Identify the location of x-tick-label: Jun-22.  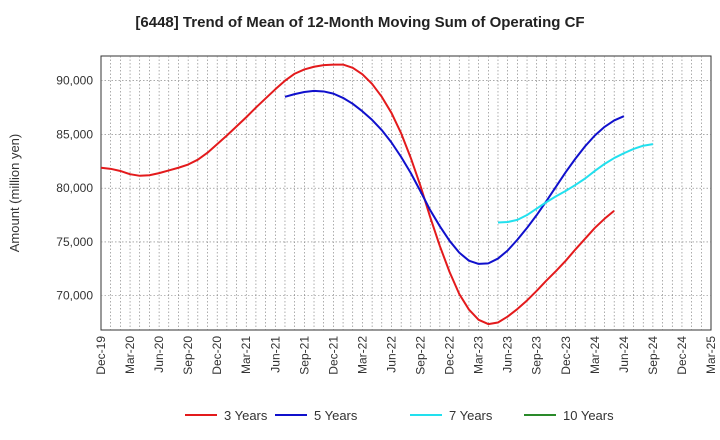
(391, 354).